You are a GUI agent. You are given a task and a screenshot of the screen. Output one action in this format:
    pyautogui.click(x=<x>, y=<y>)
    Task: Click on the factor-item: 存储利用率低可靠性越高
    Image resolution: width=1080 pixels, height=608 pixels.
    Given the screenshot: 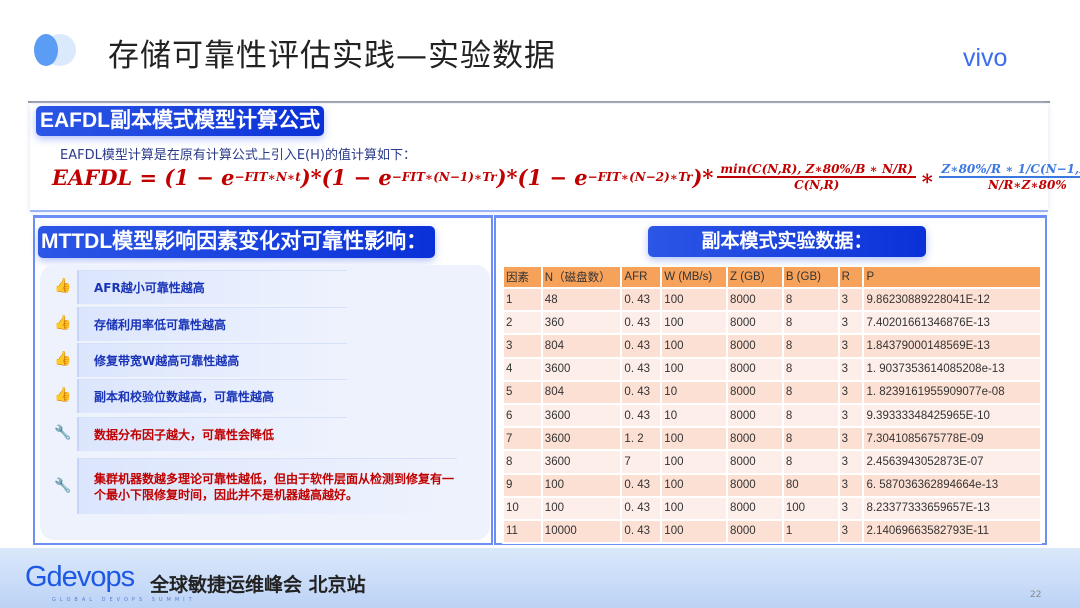 What is the action you would take?
    pyautogui.click(x=212, y=324)
    